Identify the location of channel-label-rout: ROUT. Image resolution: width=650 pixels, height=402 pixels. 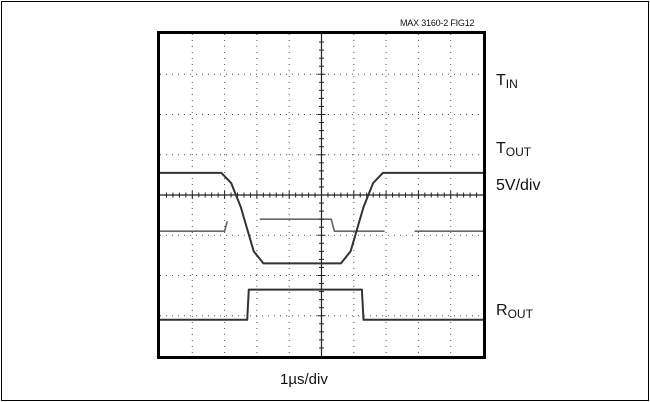
(514, 311).